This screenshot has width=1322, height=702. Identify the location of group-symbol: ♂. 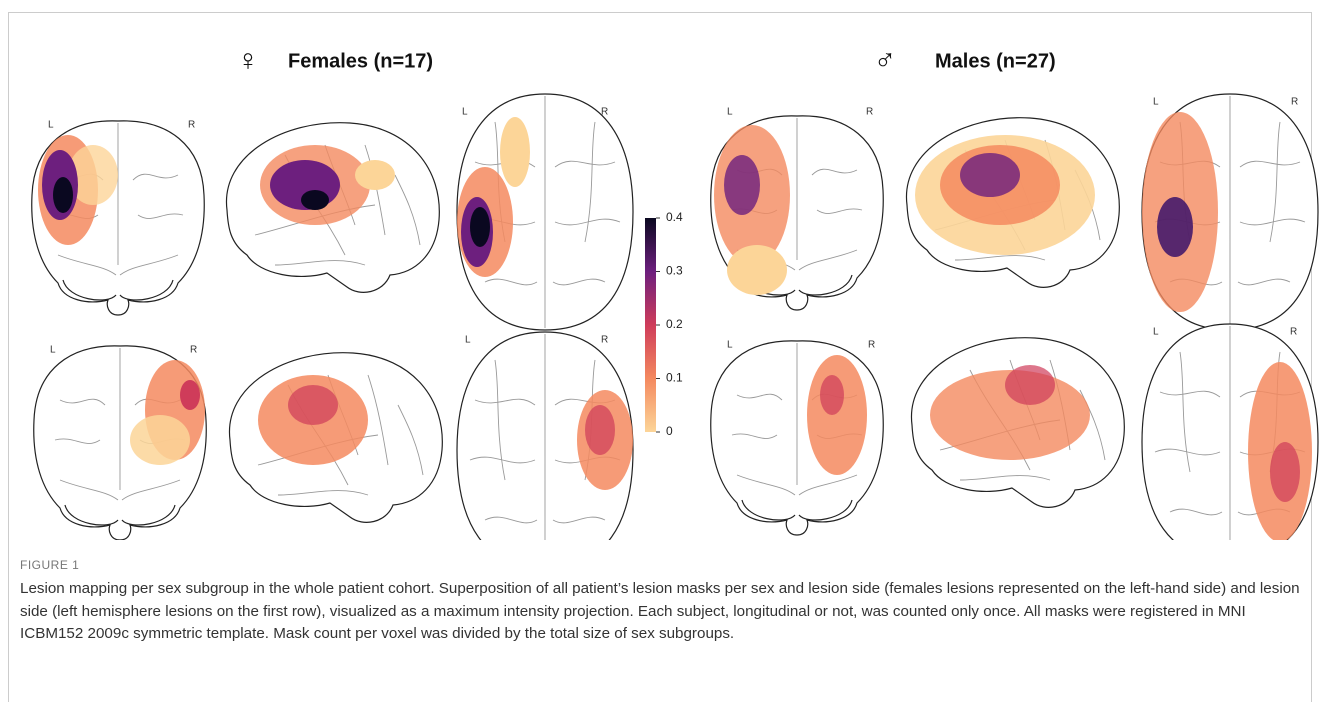
(885, 60).